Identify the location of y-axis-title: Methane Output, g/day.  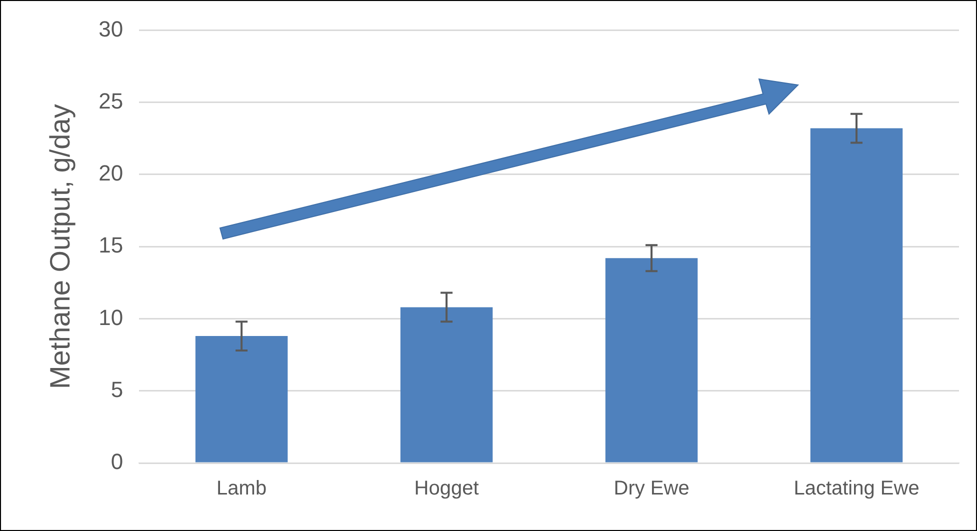
(60, 247).